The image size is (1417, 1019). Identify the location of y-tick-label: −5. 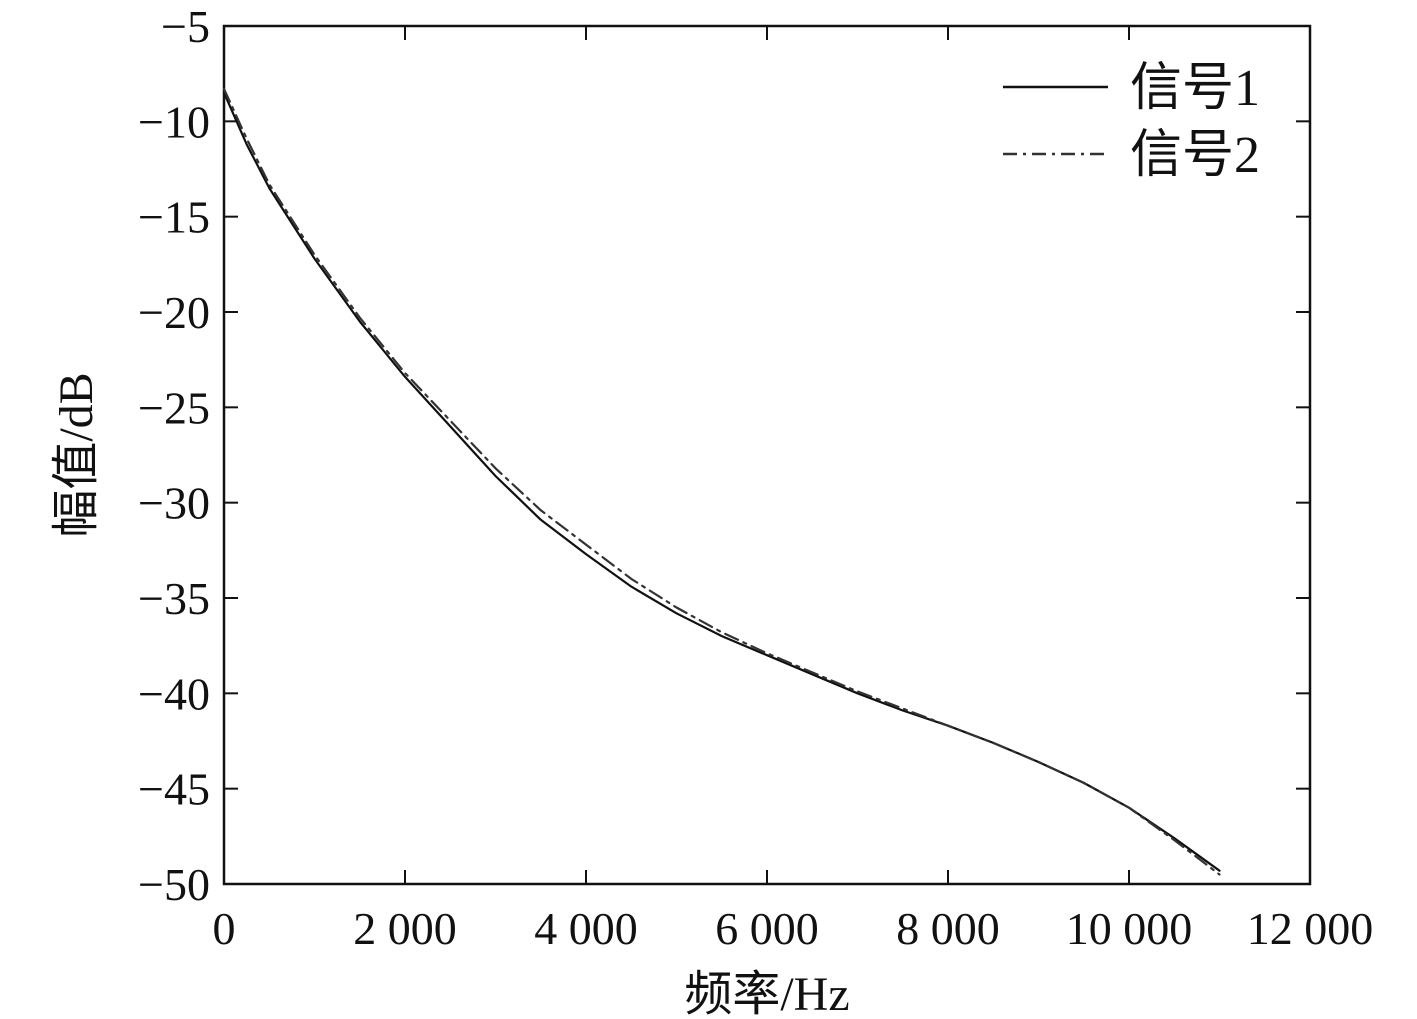
(185, 26).